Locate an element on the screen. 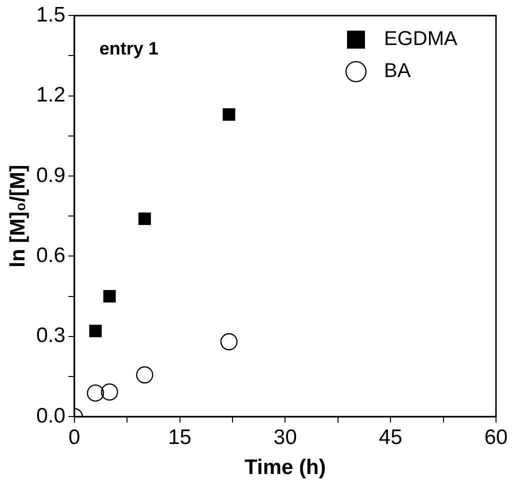 The height and width of the screenshot is (487, 512). legend-label: BA is located at coordinates (398, 71).